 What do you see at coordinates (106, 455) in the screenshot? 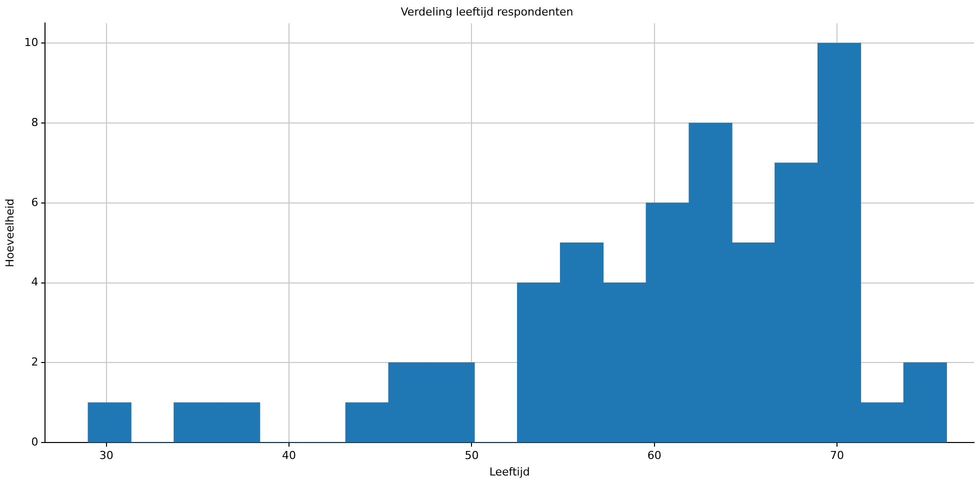
I see `x-tick-label: 30` at bounding box center [106, 455].